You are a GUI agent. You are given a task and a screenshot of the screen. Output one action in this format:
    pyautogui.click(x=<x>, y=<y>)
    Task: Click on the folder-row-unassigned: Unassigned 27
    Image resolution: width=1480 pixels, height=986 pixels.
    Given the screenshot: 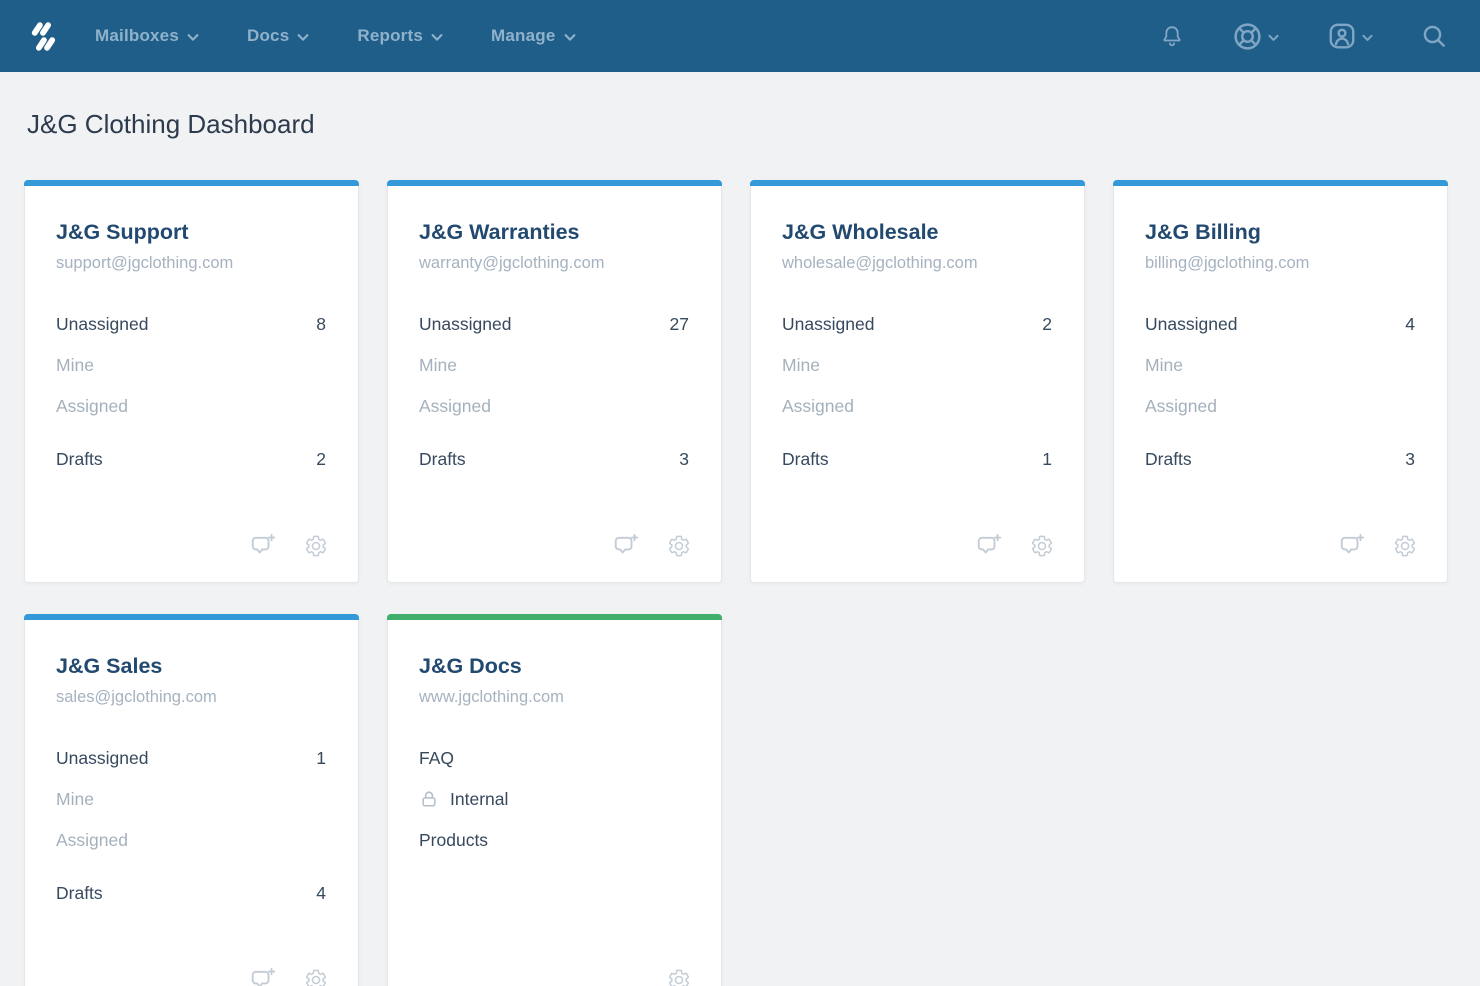 What is the action you would take?
    pyautogui.click(x=554, y=324)
    